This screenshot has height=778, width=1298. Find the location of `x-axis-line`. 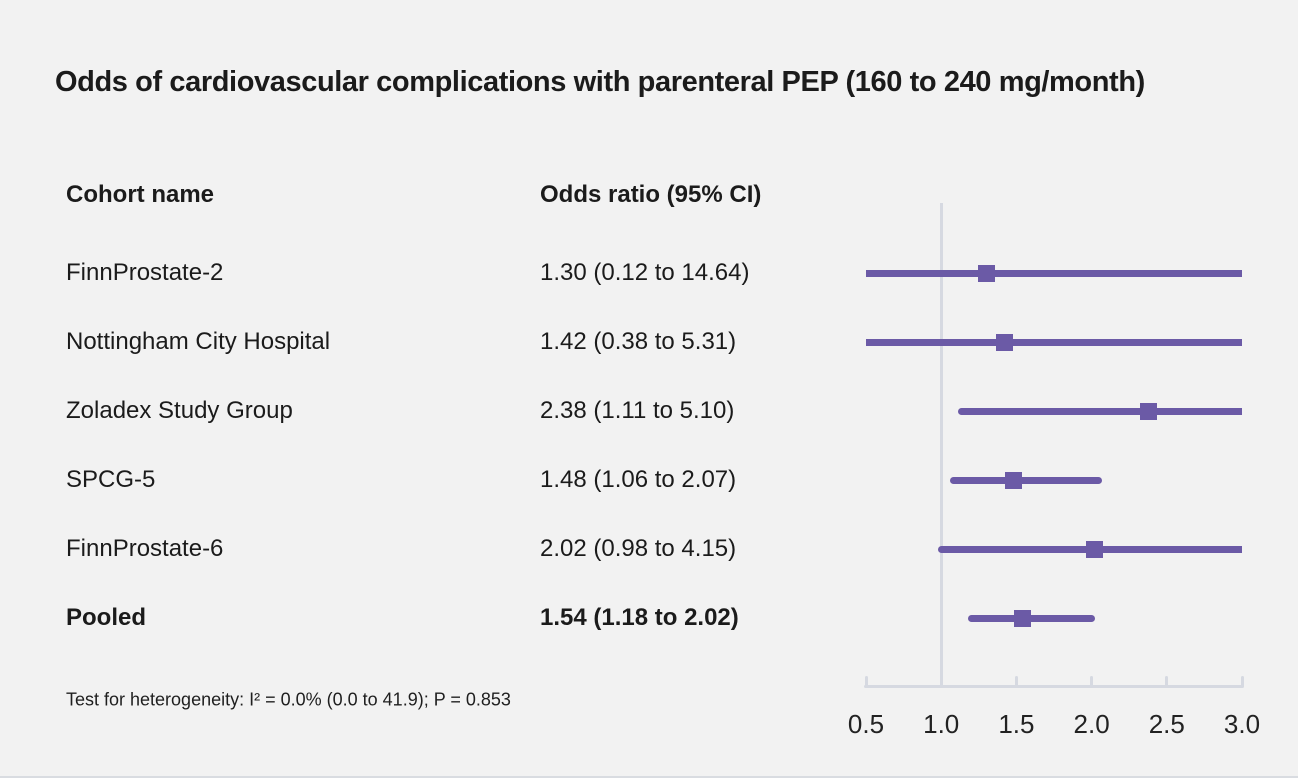

x-axis-line is located at coordinates (1054, 686).